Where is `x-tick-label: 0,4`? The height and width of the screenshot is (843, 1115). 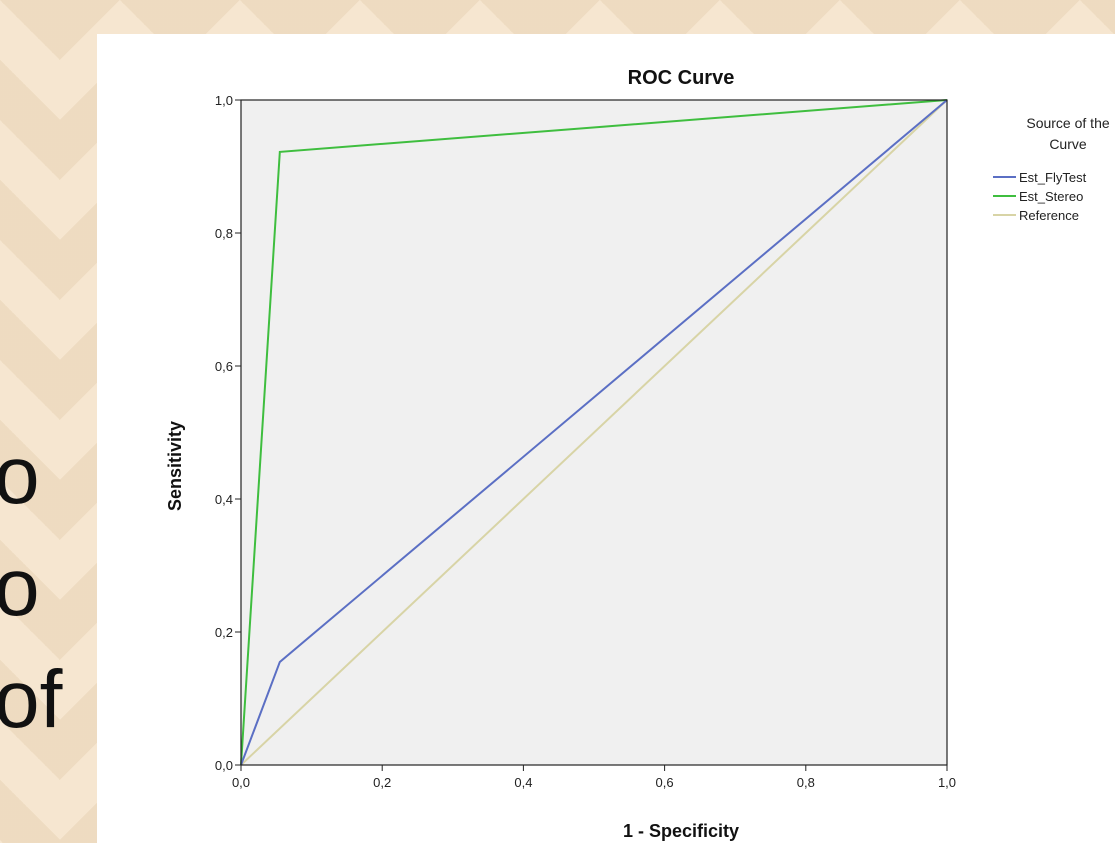 x-tick-label: 0,4 is located at coordinates (523, 782).